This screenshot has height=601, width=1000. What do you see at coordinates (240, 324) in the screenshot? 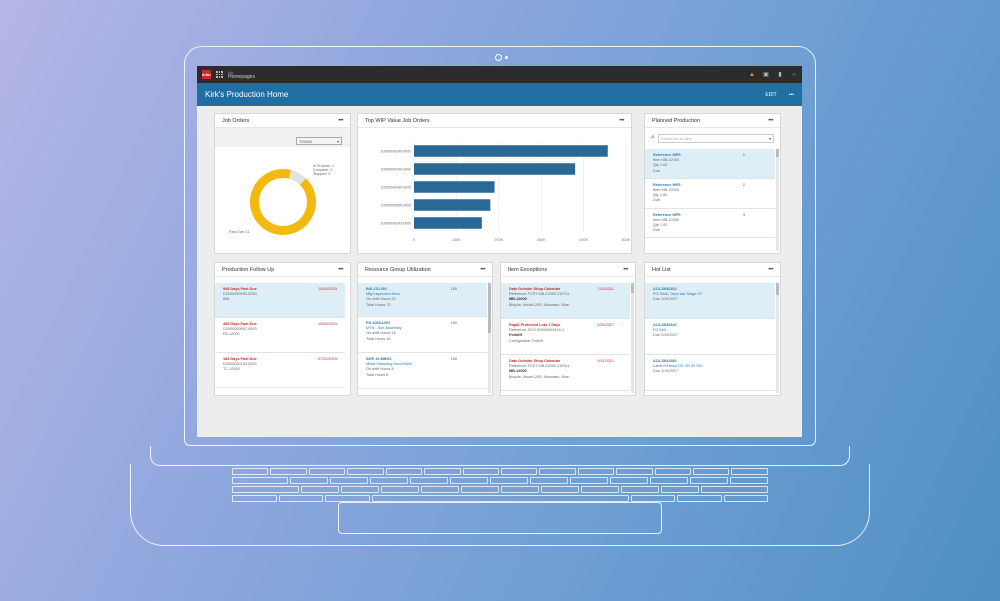
I see `past-due-tag: 495 Days Past Due` at bounding box center [240, 324].